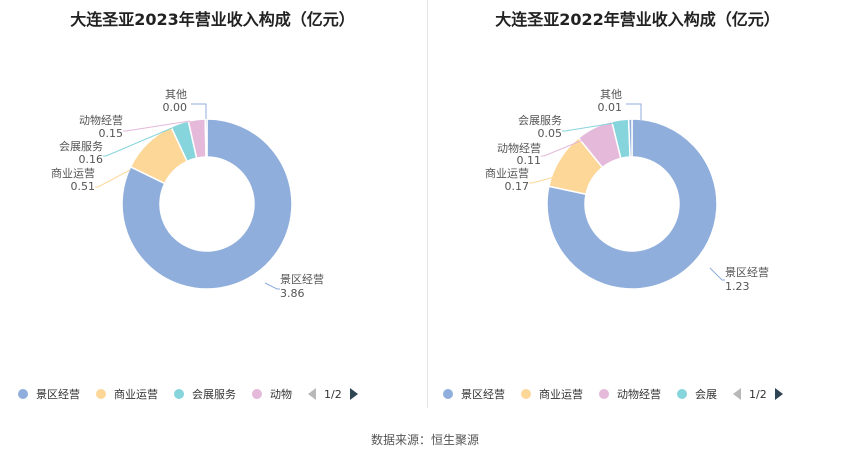  Describe the element at coordinates (529, 160) in the screenshot. I see `slice-value: 0.11` at that location.